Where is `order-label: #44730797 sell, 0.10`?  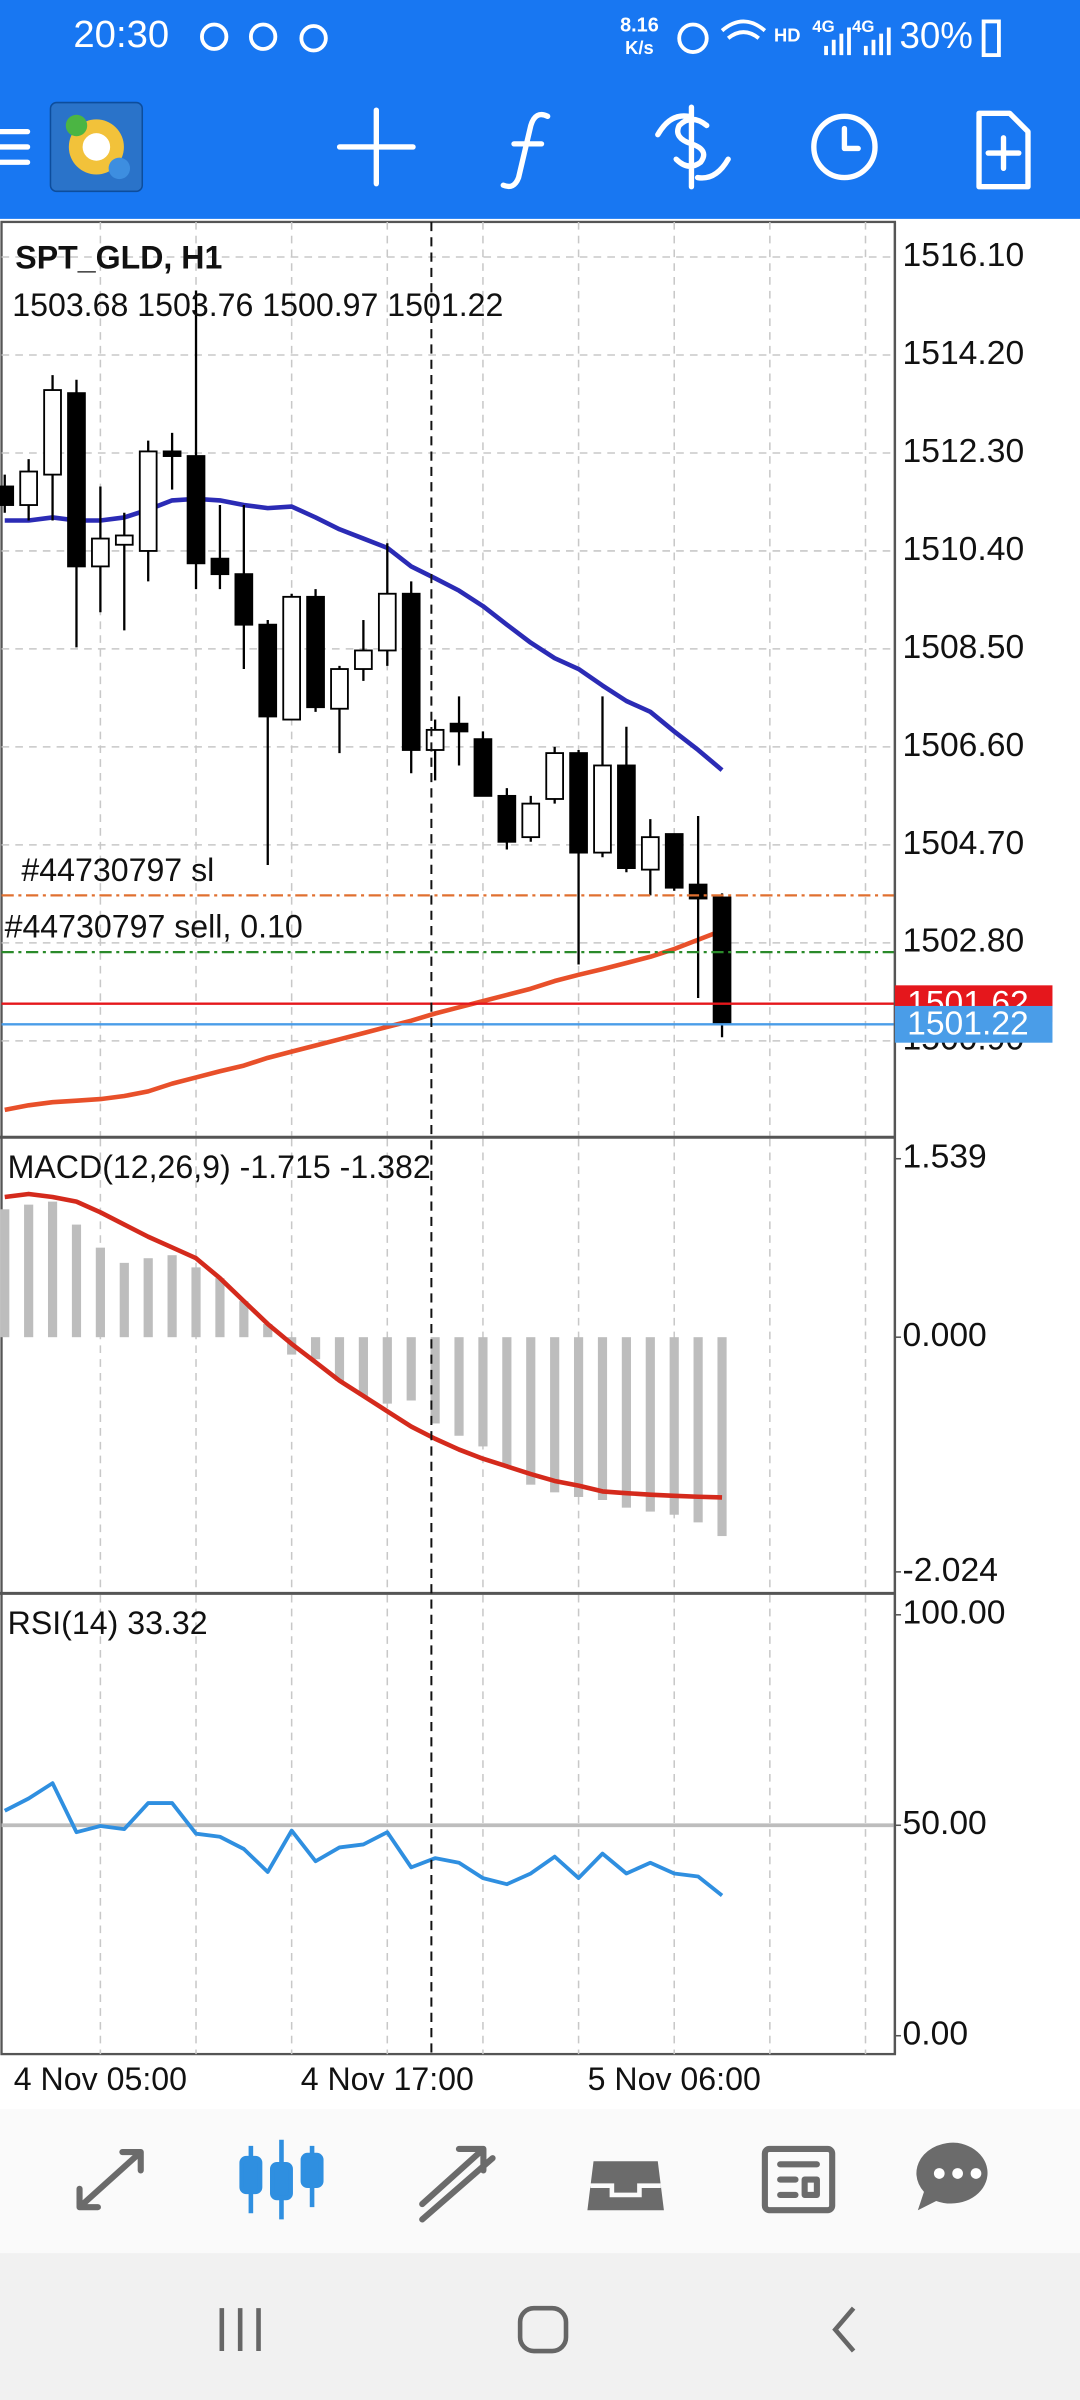
order-label: #44730797 sell, 0.10 is located at coordinates (154, 927).